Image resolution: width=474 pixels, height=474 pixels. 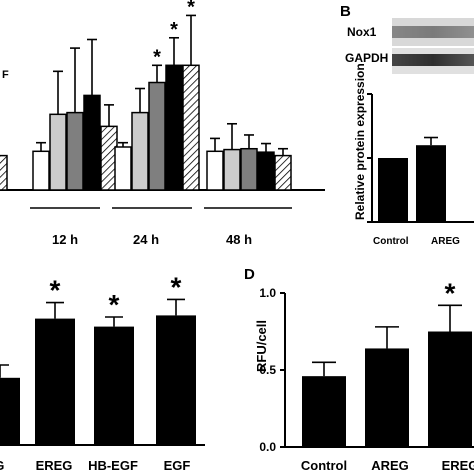 I want to click on panel-d-category-label: AREG, so click(x=390, y=465).